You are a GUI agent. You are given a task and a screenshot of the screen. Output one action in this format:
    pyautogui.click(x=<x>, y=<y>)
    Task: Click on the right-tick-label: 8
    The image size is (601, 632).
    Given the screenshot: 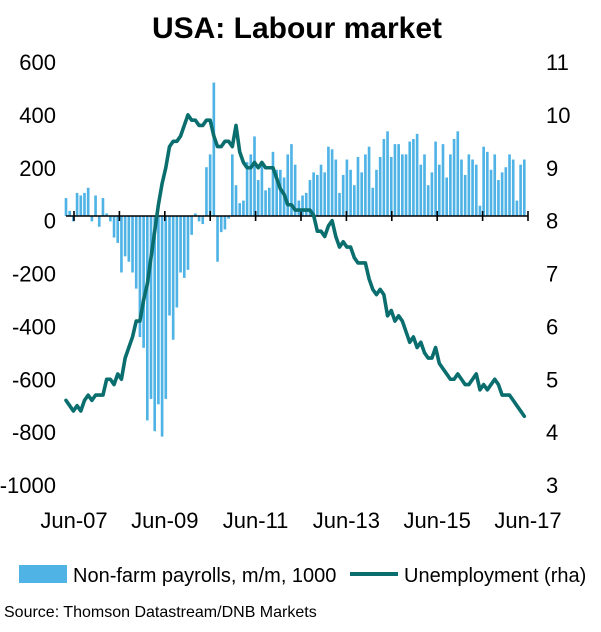 What is the action you would take?
    pyautogui.click(x=552, y=221)
    